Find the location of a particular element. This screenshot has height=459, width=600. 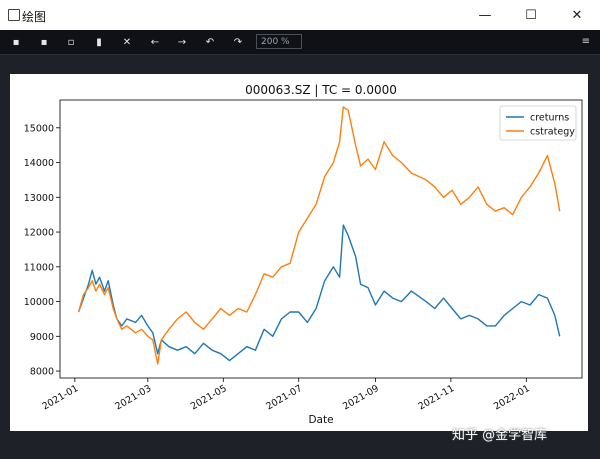

maximize-button: ☐ is located at coordinates (531, 15).